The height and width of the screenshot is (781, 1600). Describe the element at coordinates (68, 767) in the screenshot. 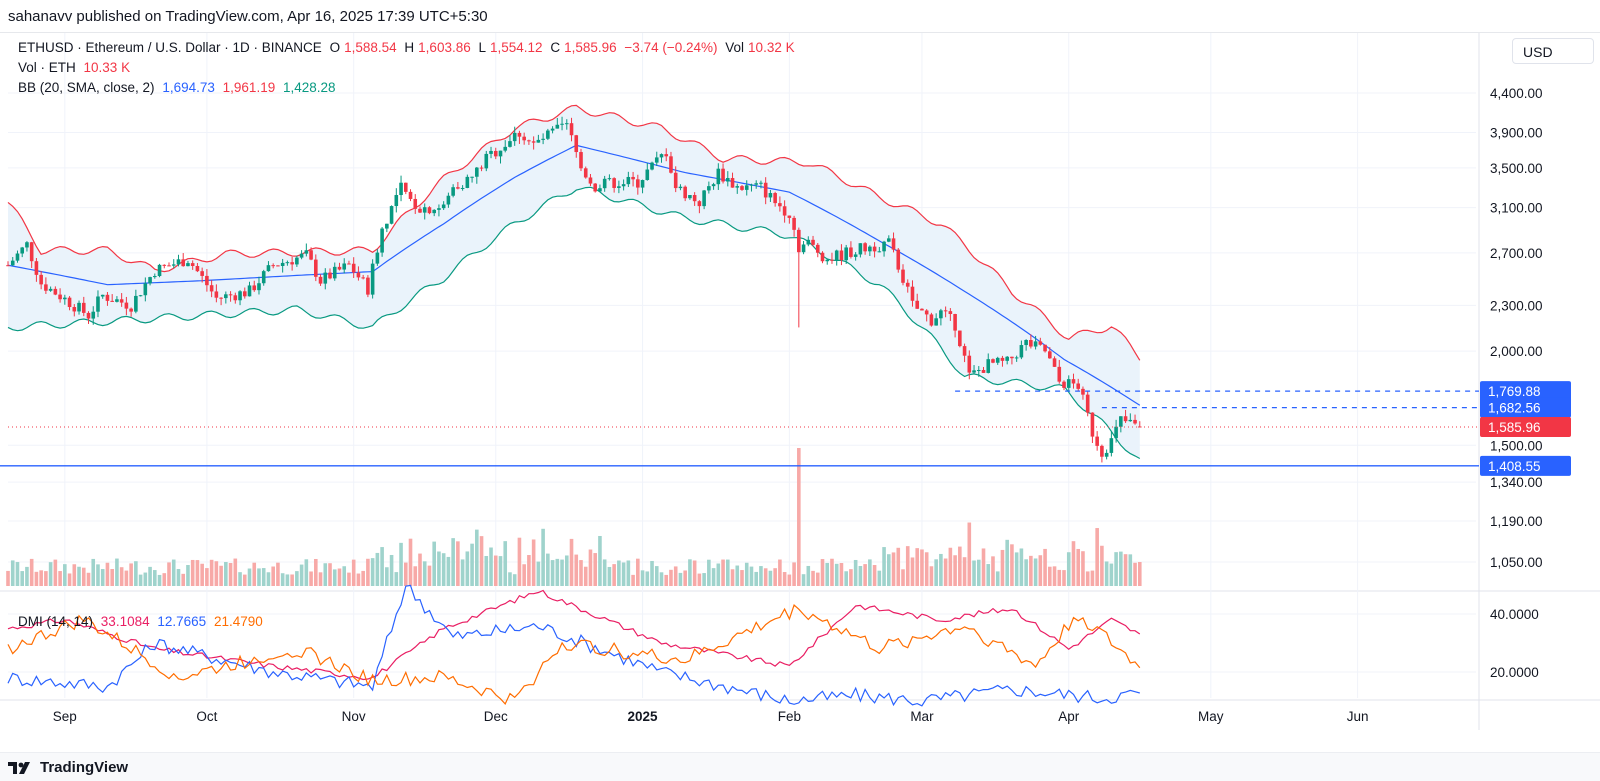

I see `tradingview-logo: TradingView` at that location.